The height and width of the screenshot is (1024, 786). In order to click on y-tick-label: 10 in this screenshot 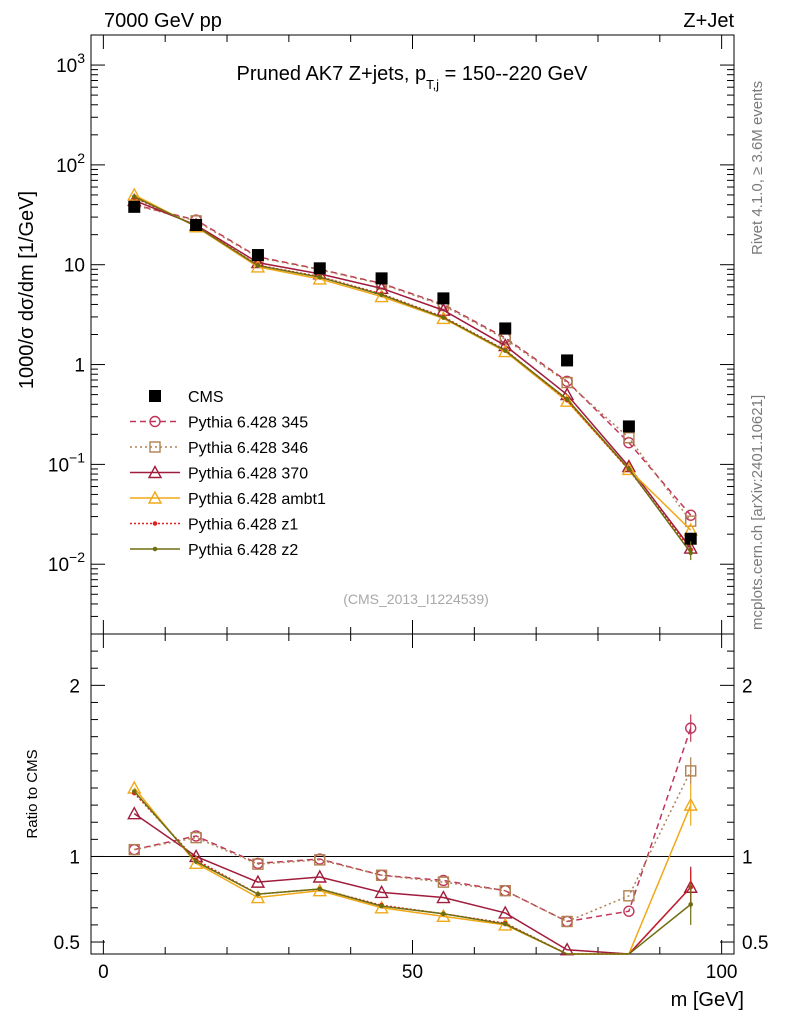, I will do `click(74, 266)`.